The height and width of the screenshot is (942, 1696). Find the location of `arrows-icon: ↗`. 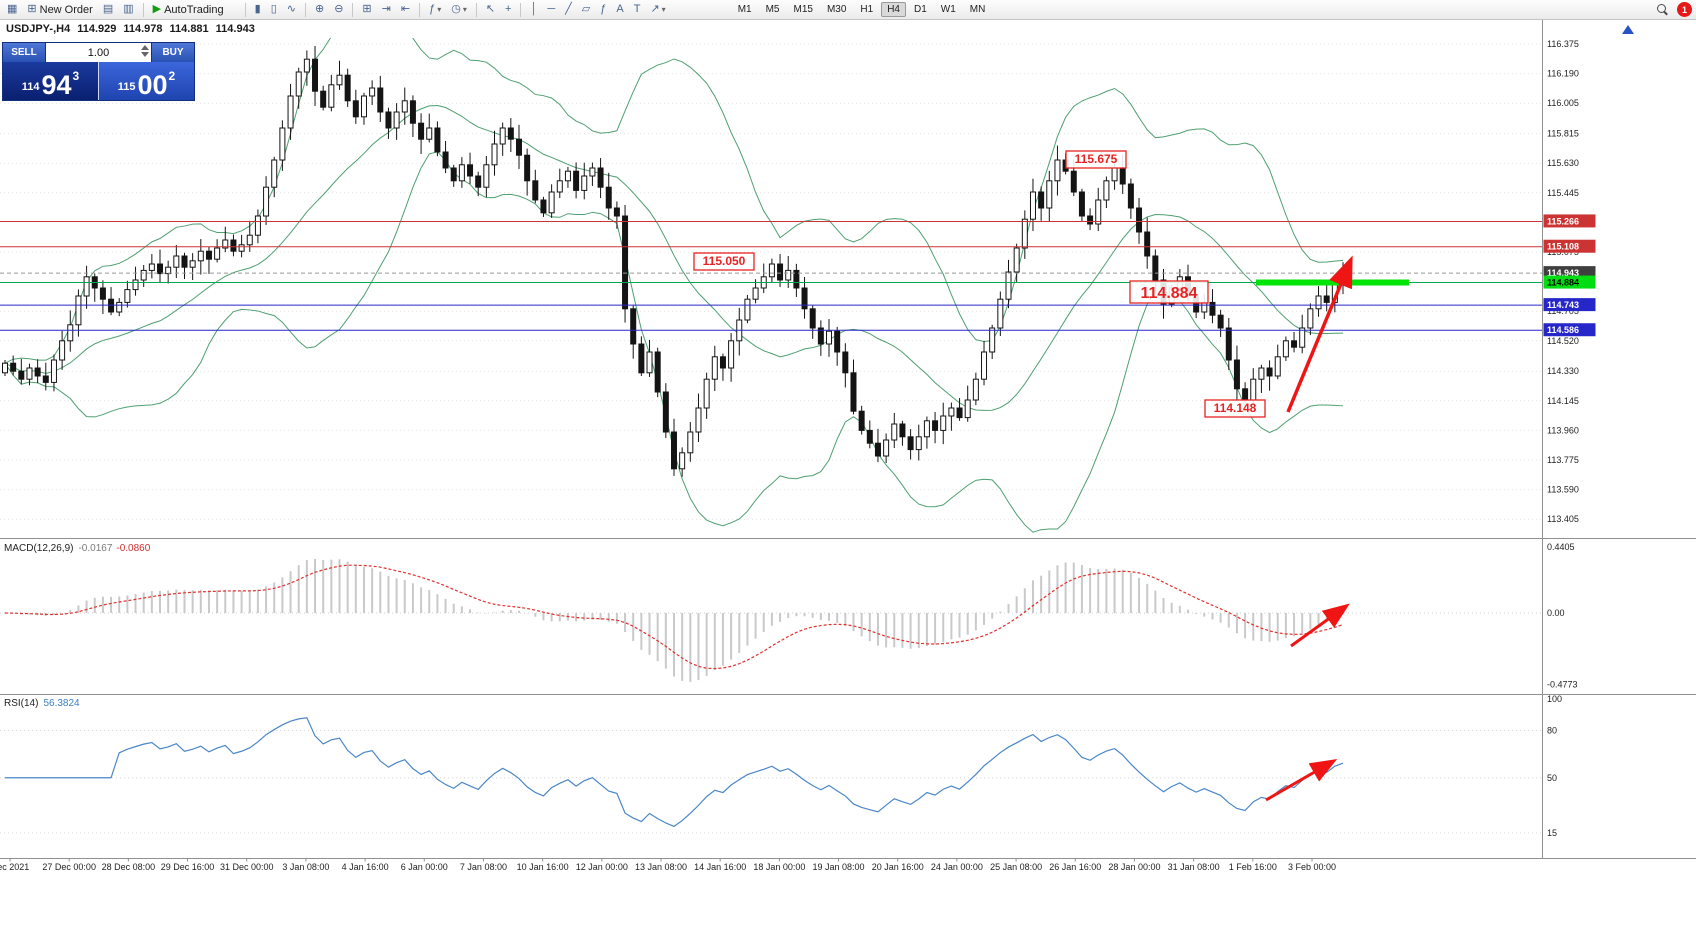

arrows-icon: ↗ is located at coordinates (655, 9).